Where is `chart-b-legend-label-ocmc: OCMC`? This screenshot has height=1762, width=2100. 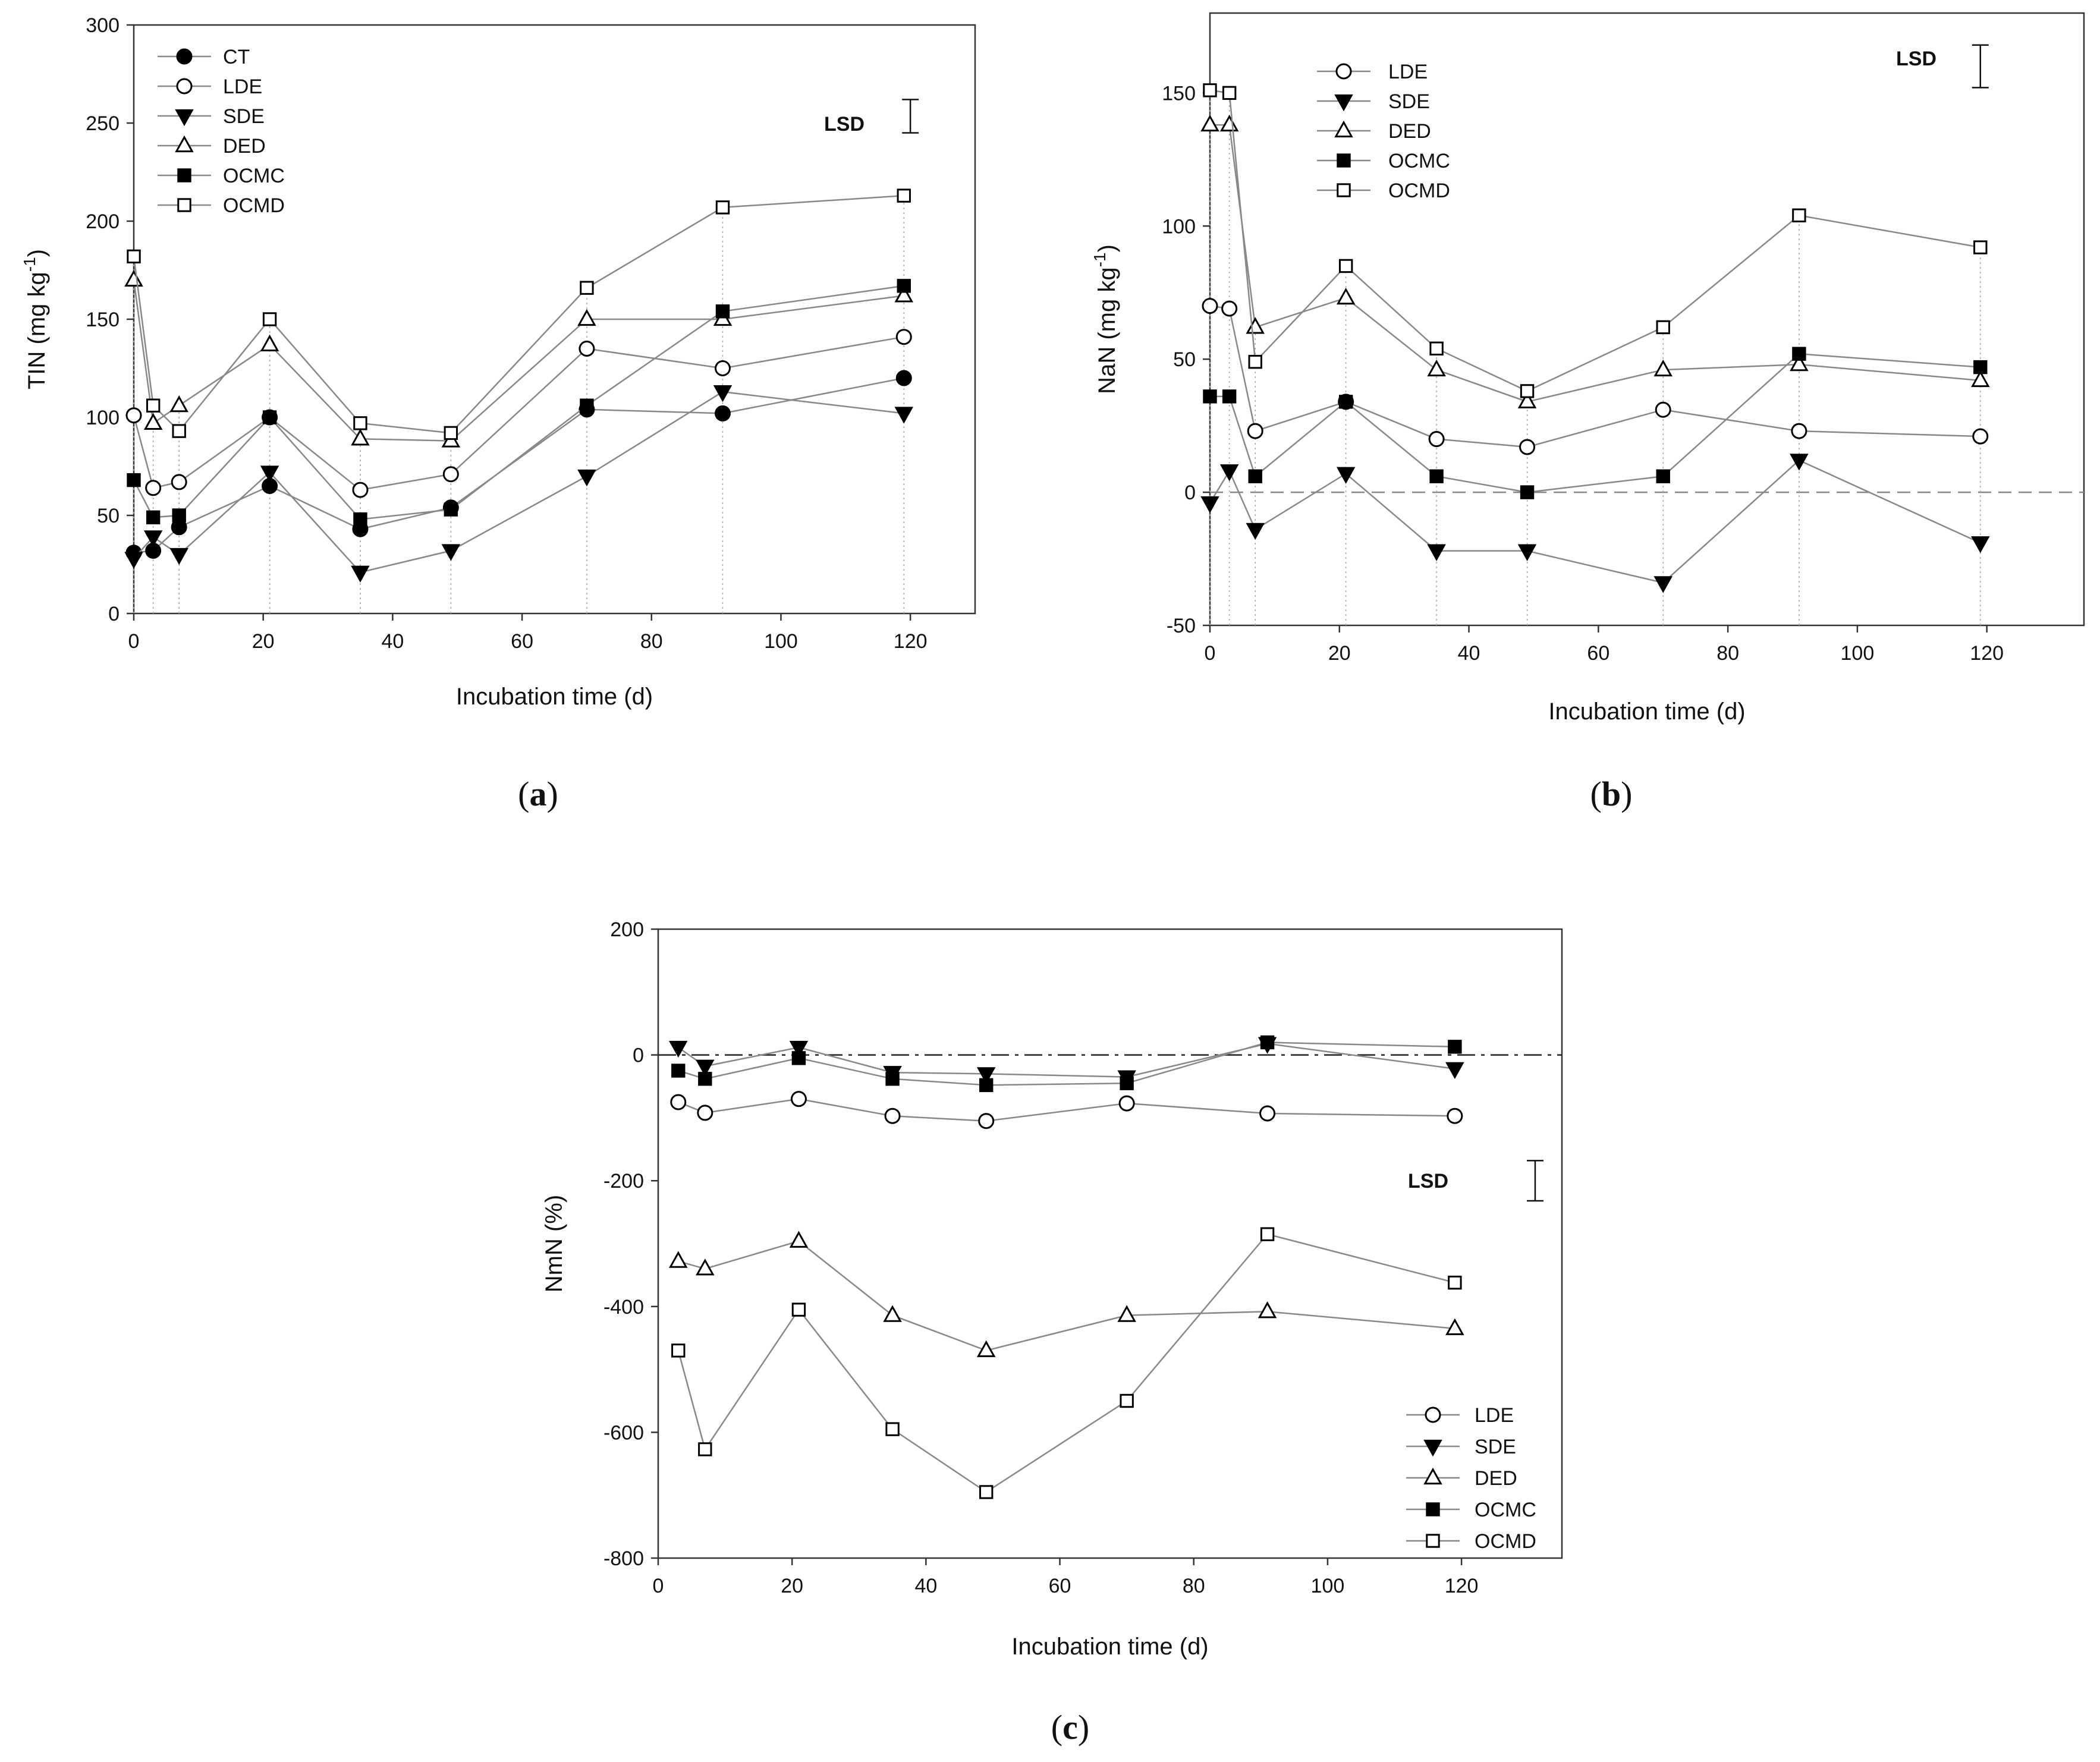
chart-b-legend-label-ocmc: OCMC is located at coordinates (1419, 161).